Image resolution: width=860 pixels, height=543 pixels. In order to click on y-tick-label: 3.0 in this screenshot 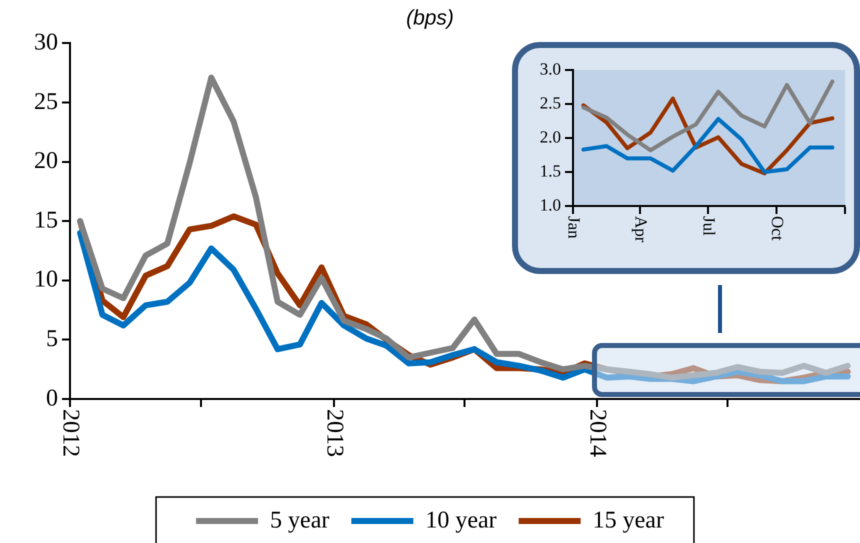, I will do `click(550, 68)`.